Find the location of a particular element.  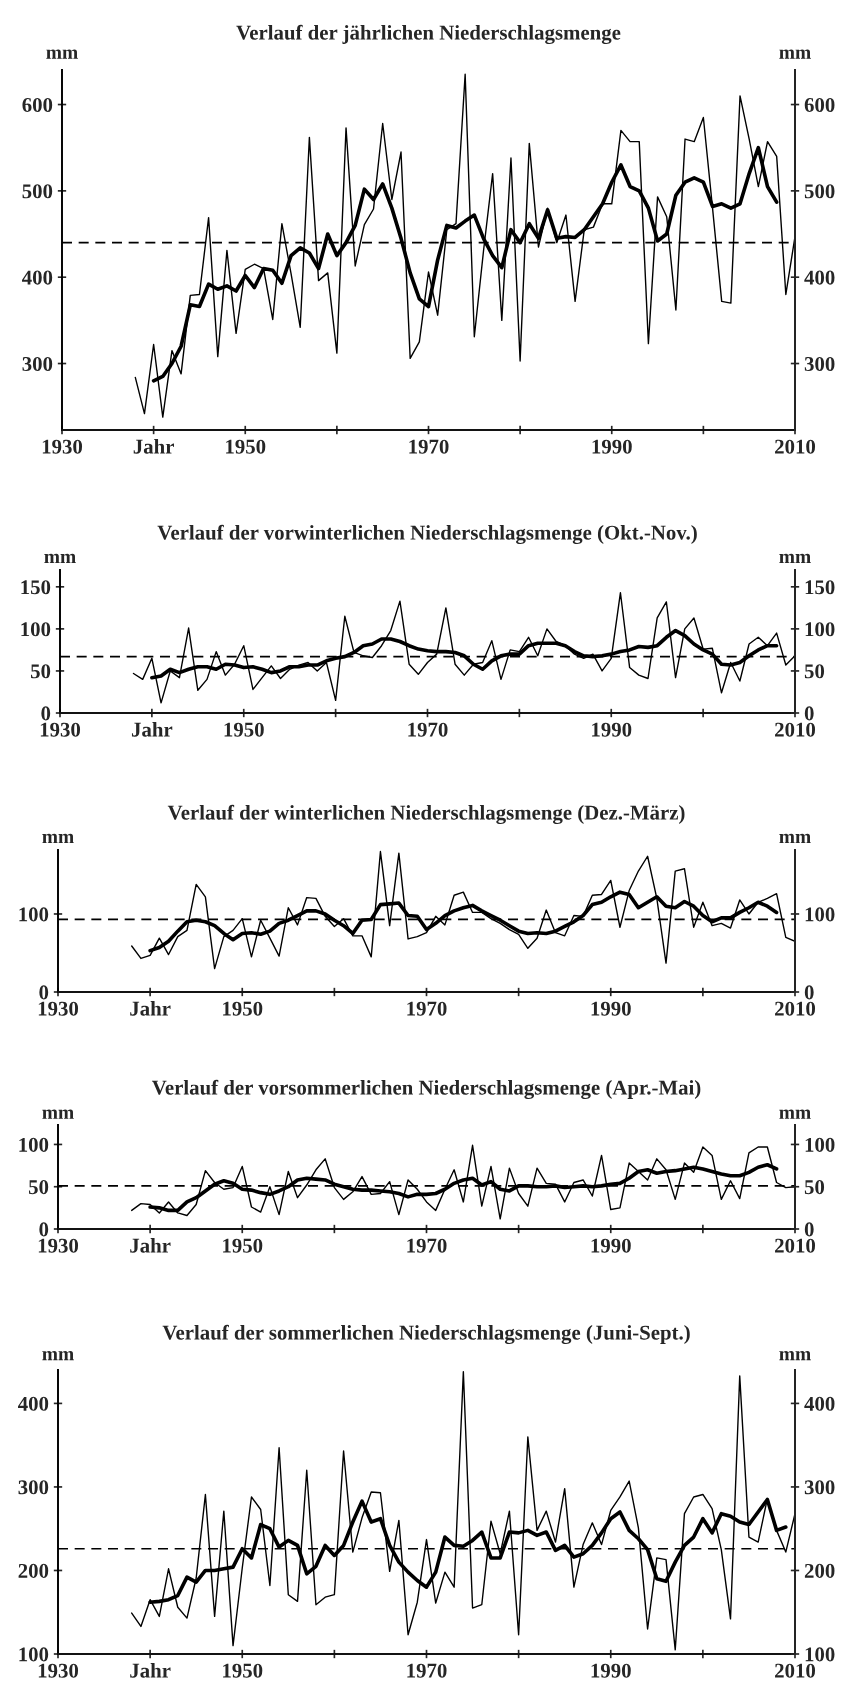

y2-tick-label: 500 is located at coordinates (819, 191).